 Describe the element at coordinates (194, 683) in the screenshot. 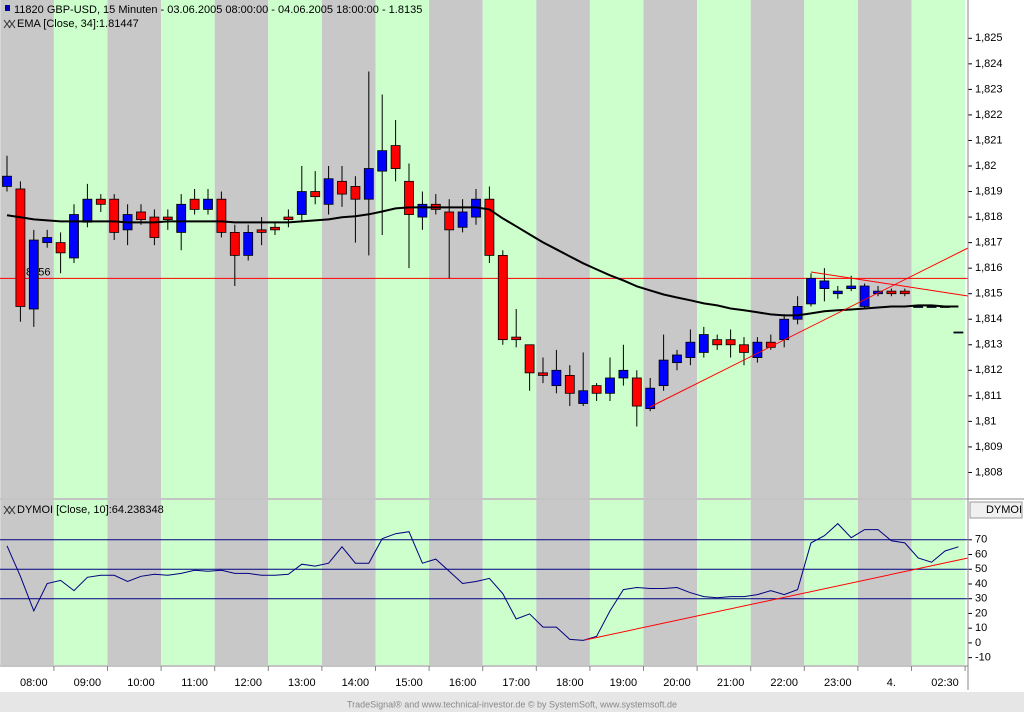

I see `x-tick-label: 11:00` at that location.